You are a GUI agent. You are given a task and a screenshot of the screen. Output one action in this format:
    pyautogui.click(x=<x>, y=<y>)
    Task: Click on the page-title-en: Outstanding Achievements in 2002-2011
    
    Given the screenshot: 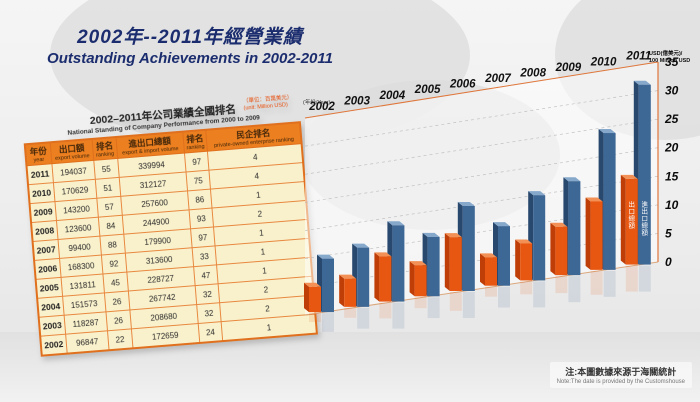 What is the action you would take?
    pyautogui.click(x=190, y=58)
    